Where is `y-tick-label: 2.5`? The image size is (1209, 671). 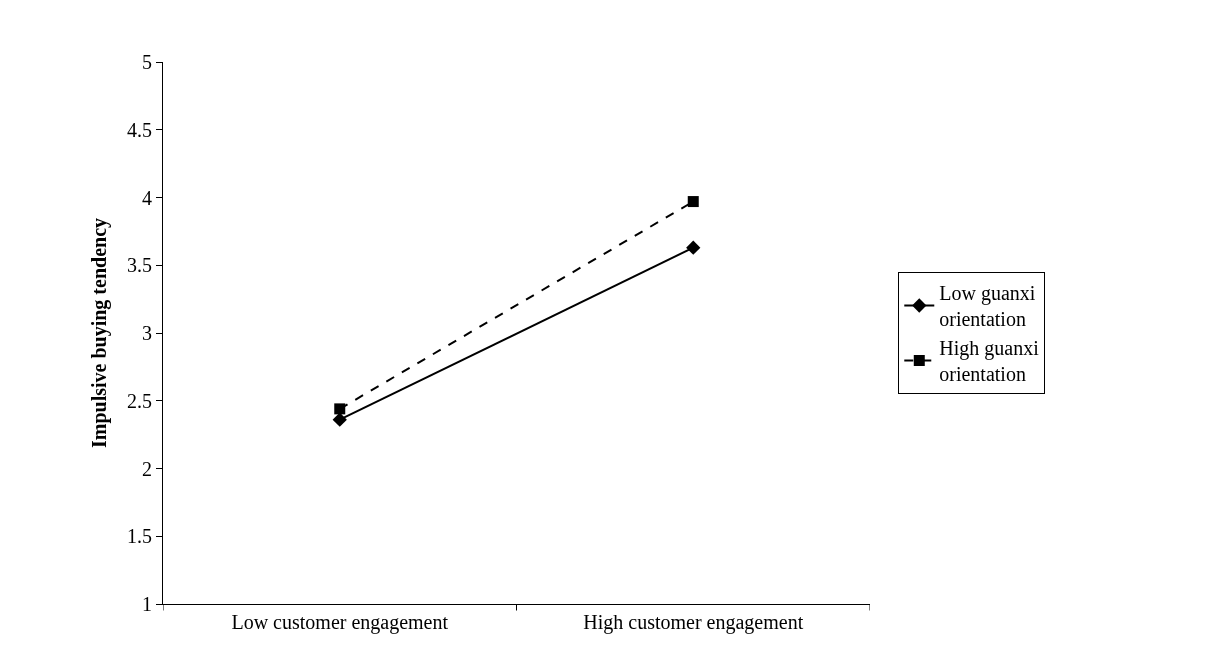
y-tick-label: 2.5 is located at coordinates (139, 400).